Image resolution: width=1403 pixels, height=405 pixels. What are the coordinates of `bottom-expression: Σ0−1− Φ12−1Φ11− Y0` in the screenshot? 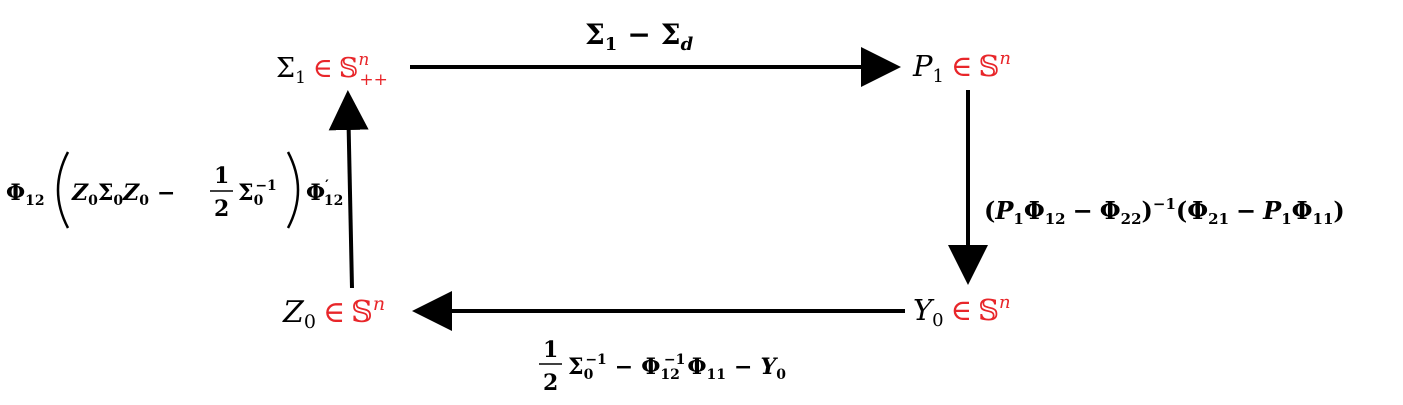 It's located at (677, 367).